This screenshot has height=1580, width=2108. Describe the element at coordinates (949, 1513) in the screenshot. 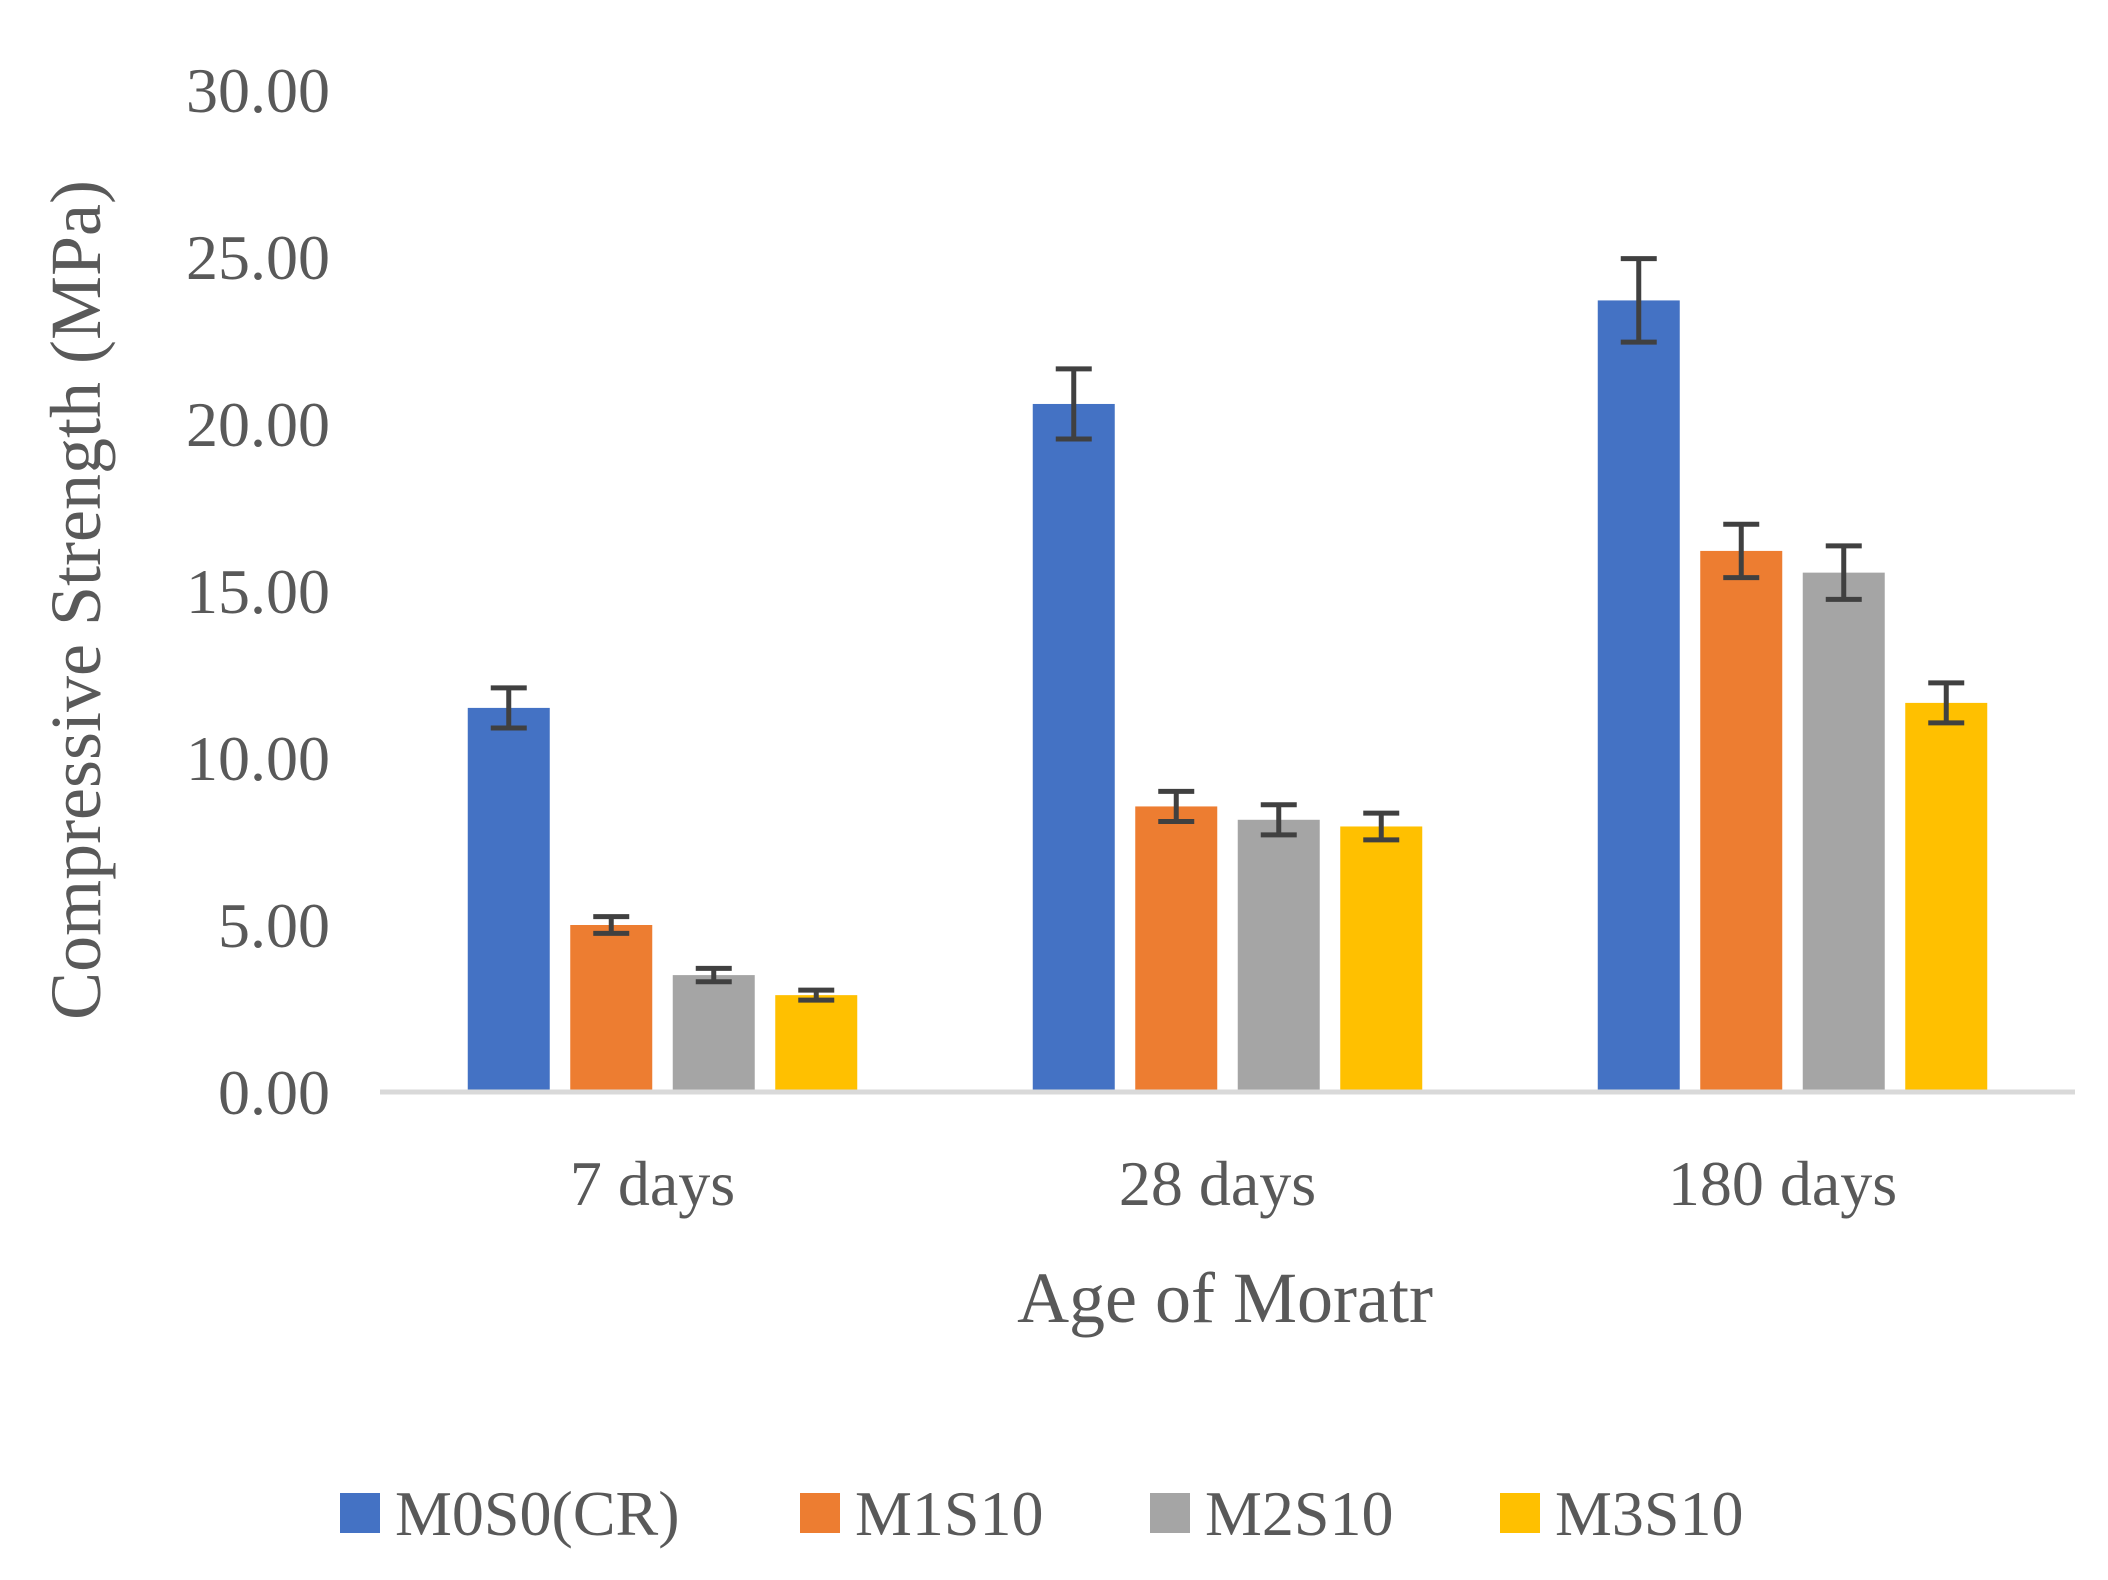

I see `legend-label: M1S10` at that location.